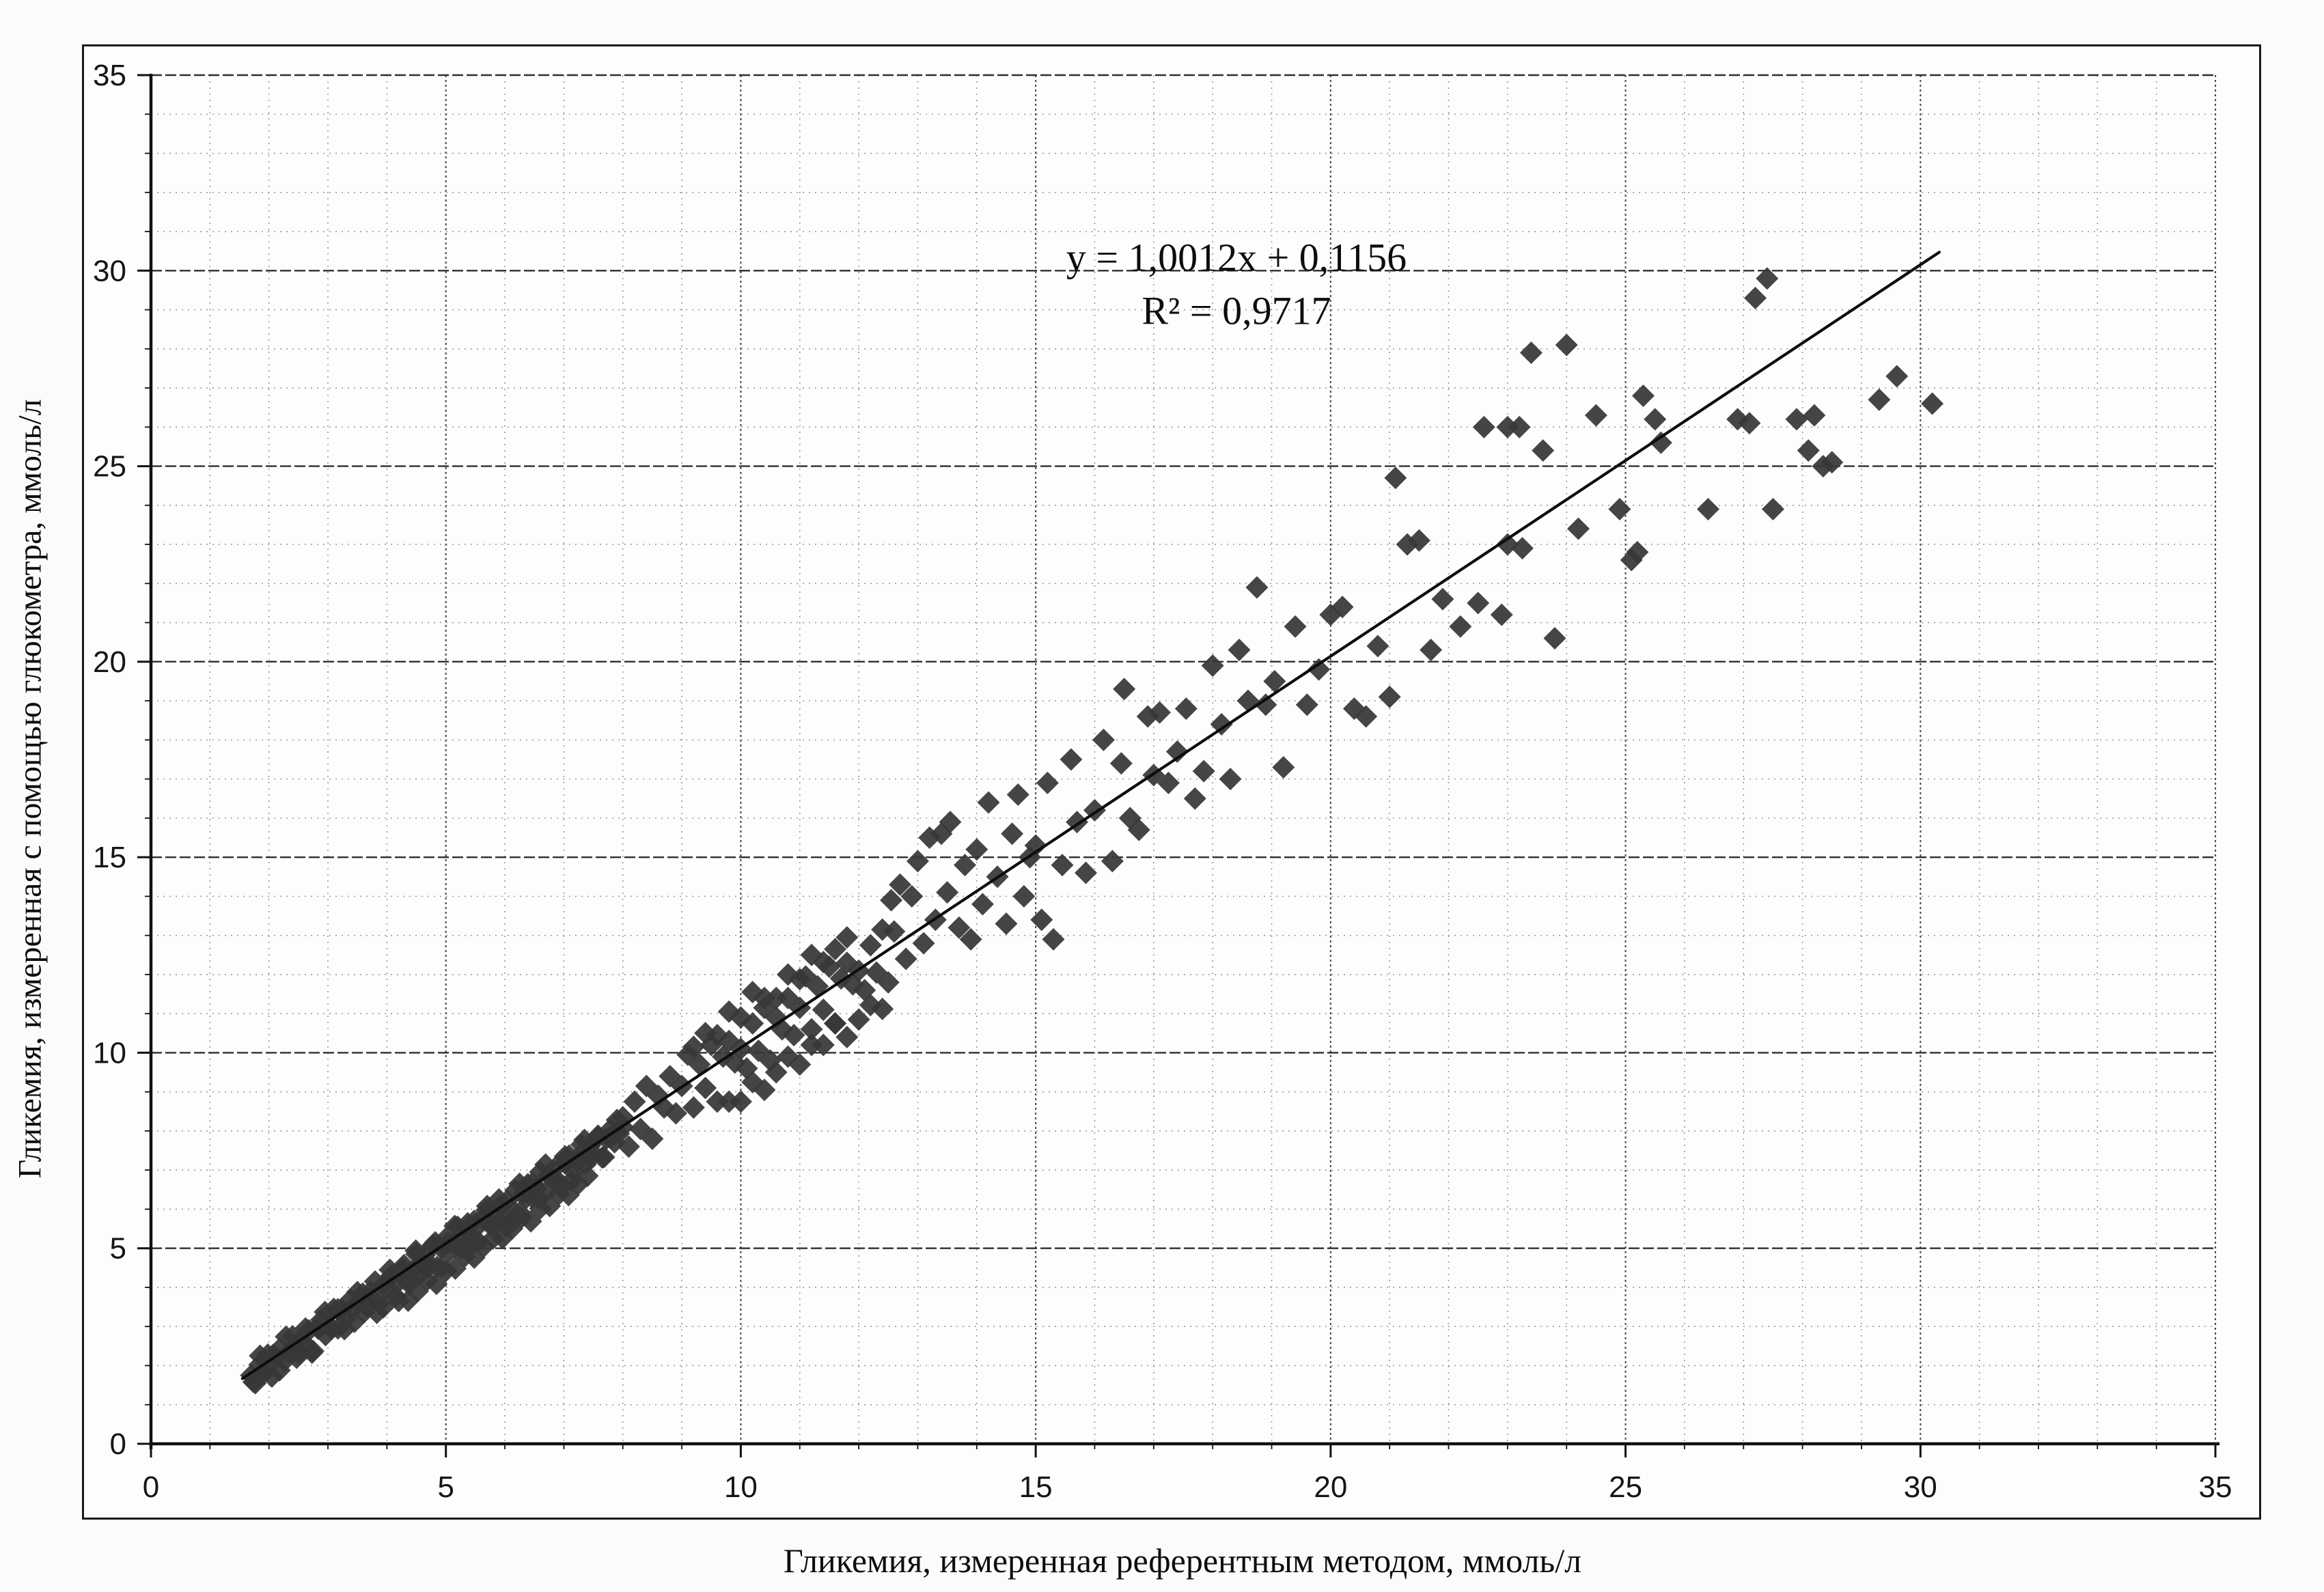 Image resolution: width=2324 pixels, height=1592 pixels. Describe the element at coordinates (1625, 1487) in the screenshot. I see `x-tick-label: 25` at that location.